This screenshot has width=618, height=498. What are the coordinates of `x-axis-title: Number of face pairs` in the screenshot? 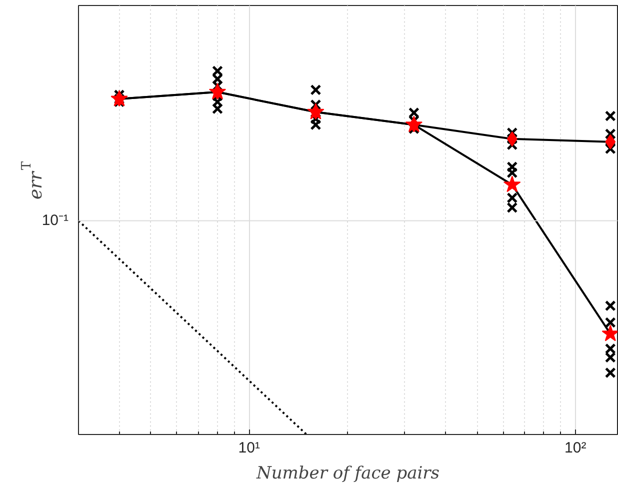 It's located at (347, 474).